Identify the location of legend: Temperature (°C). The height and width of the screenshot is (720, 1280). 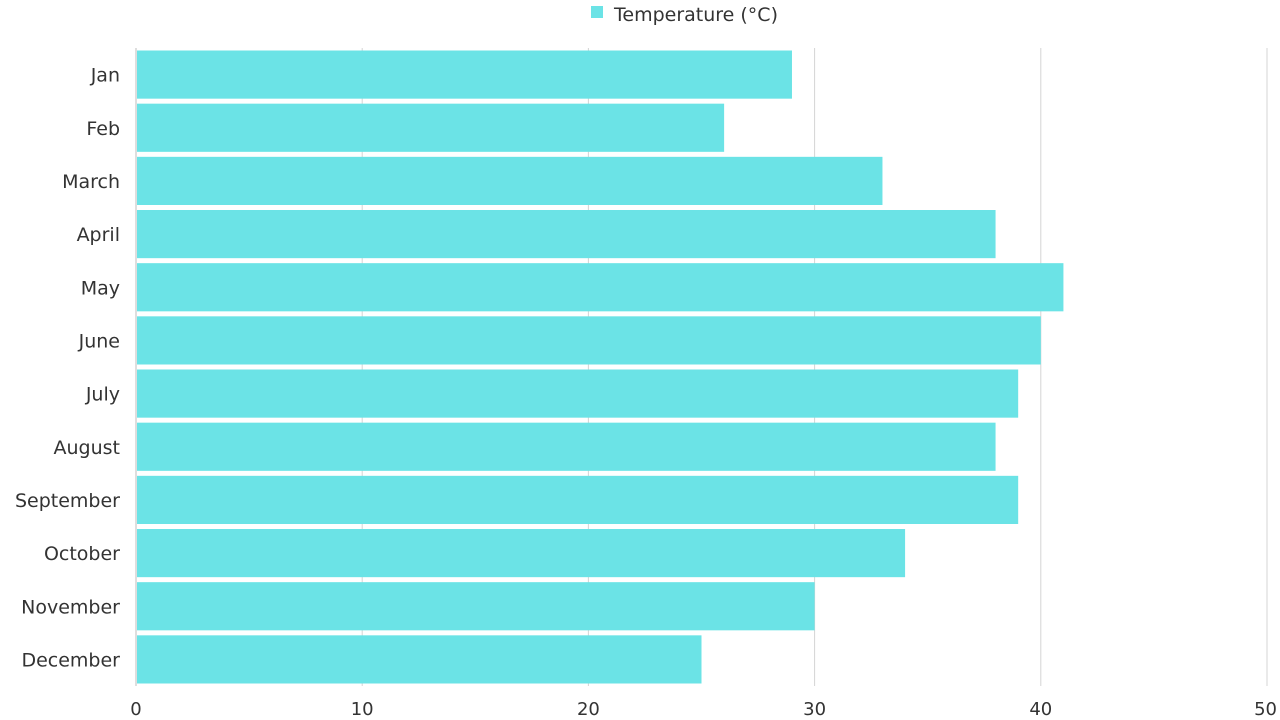
(684, 15).